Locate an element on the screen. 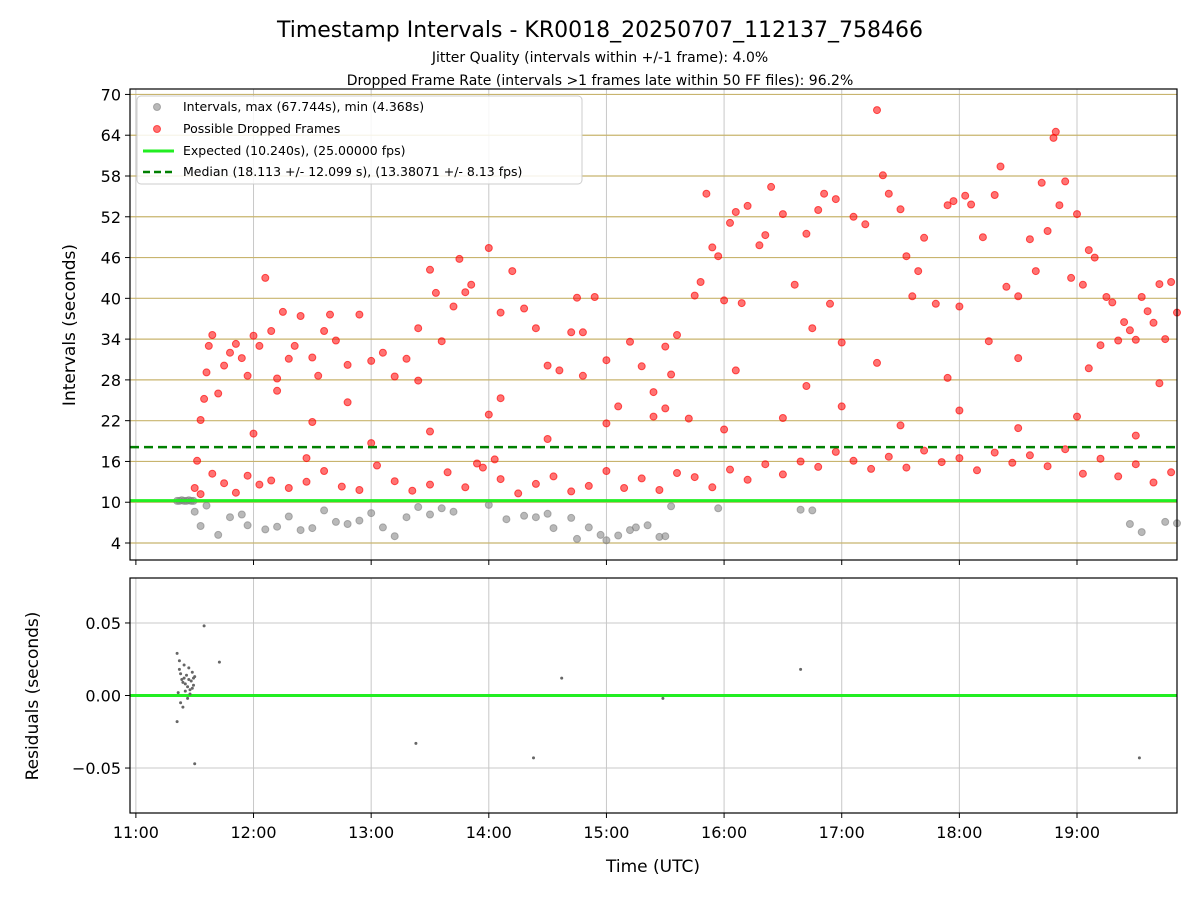 Image resolution: width=1200 pixels, height=900 pixels. intervals-y-tick-label: 64 is located at coordinates (111, 135).